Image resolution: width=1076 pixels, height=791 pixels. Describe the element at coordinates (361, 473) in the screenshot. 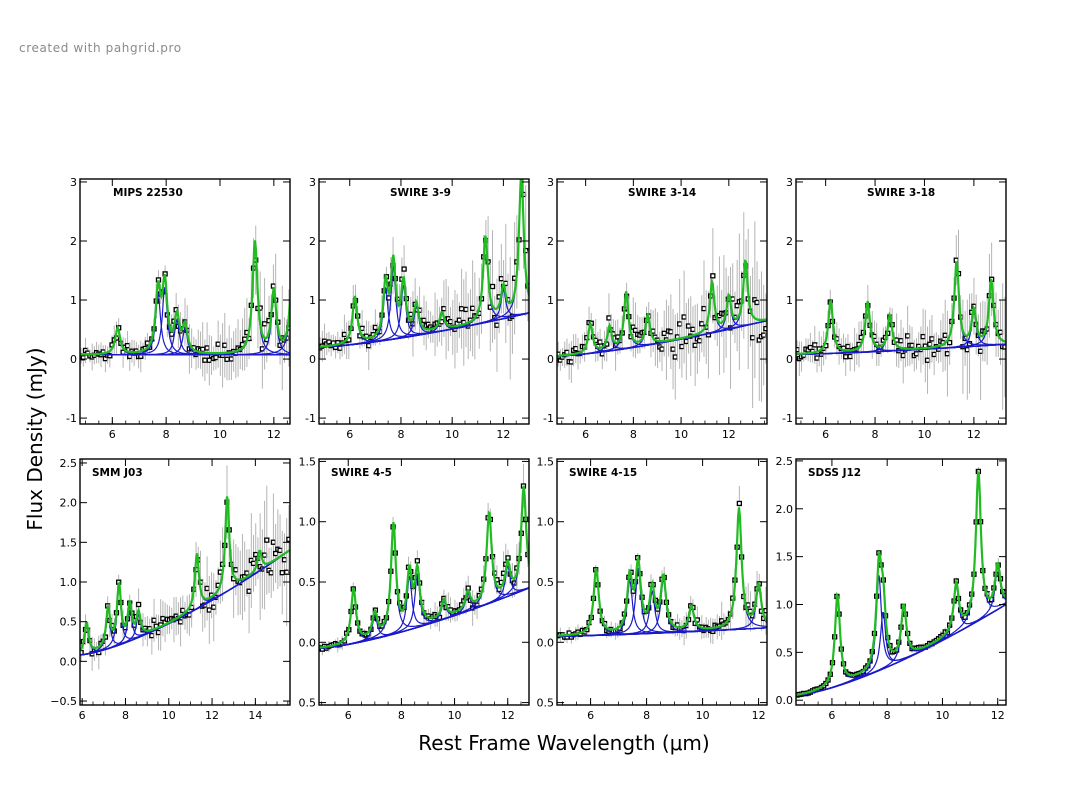

I see `panel-title: SWIRE 4-5` at that location.